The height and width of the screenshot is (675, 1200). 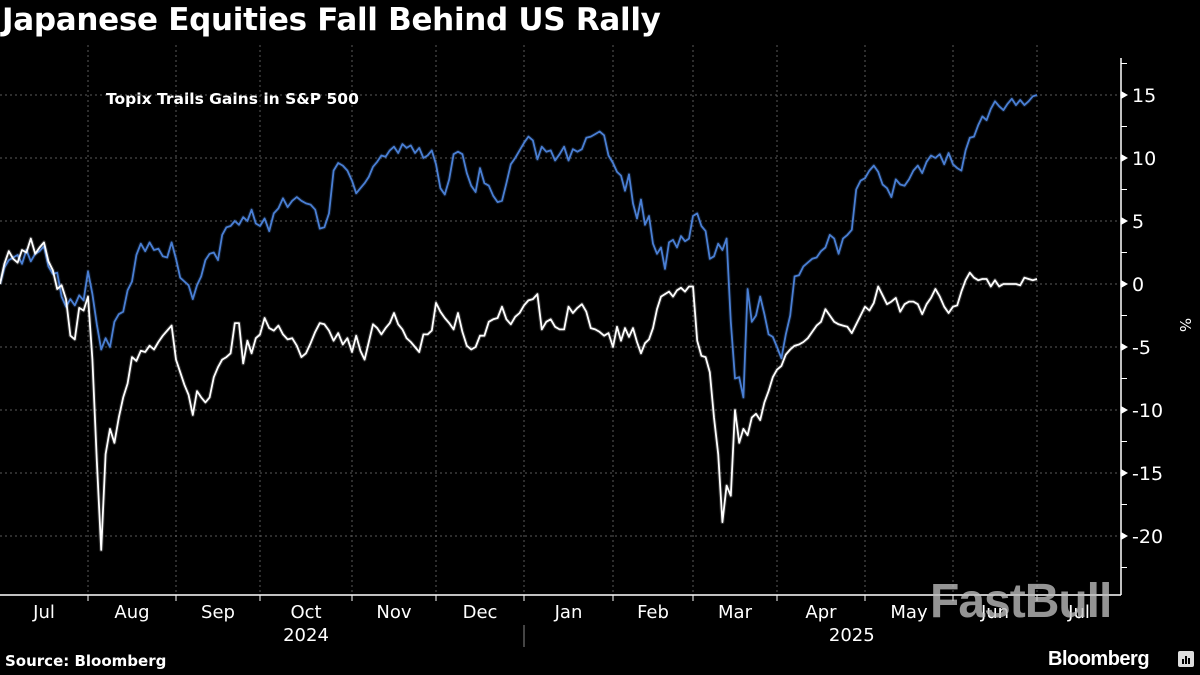 I want to click on watermark: FastBull, so click(x=1021, y=601).